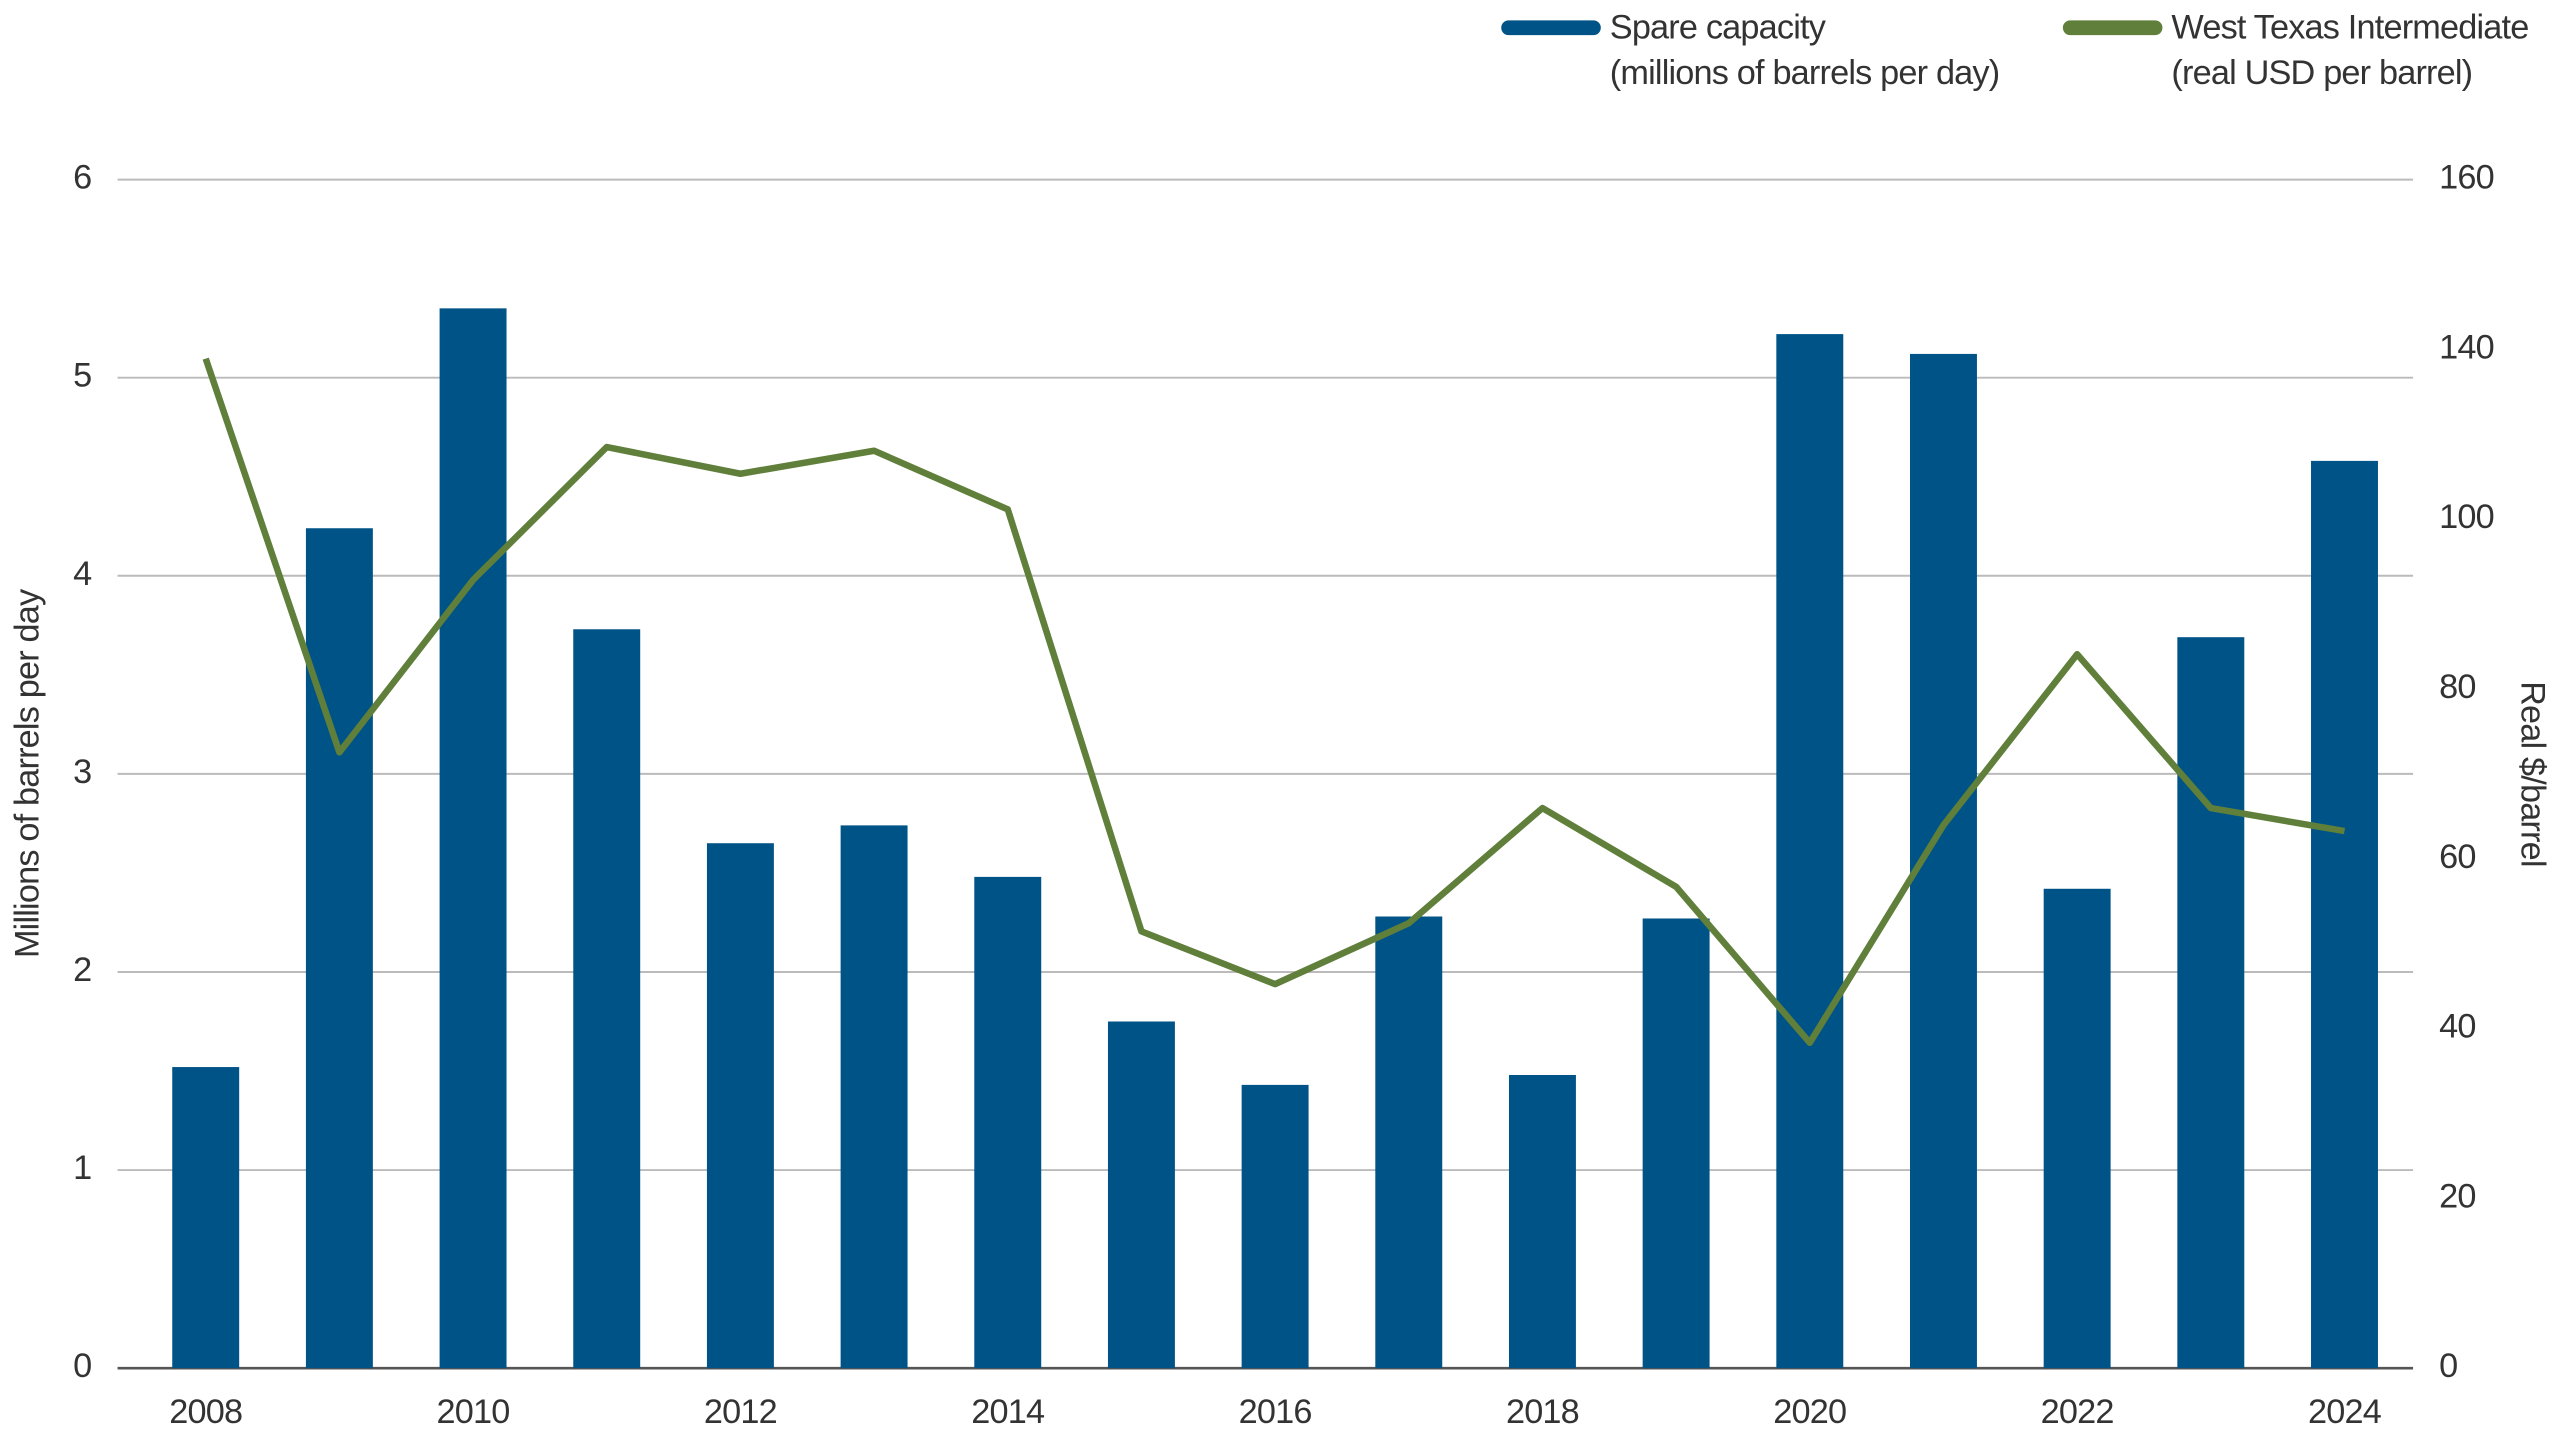  What do you see at coordinates (2466, 517) in the screenshot?
I see `y2-tick-label: 100` at bounding box center [2466, 517].